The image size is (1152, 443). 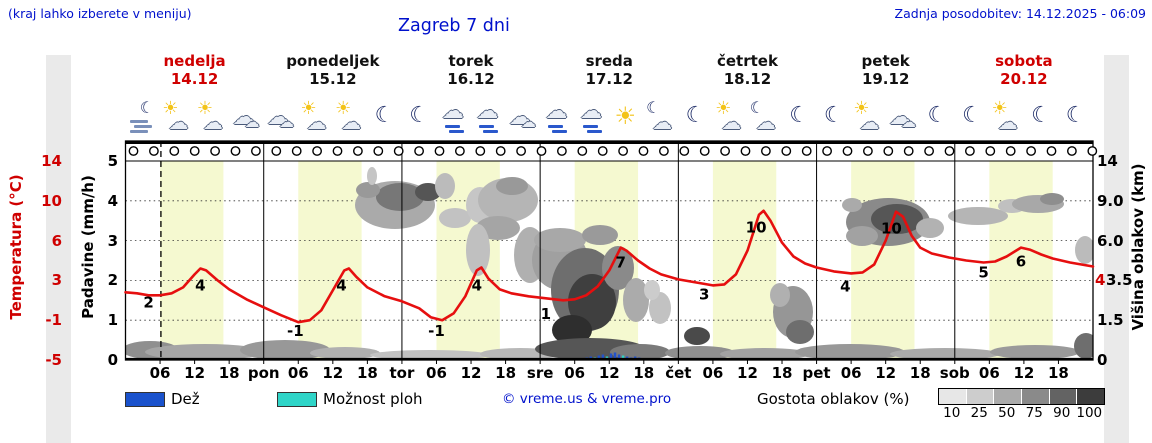 I want to click on fog-moon-icon: ☾, so click(x=143, y=119).